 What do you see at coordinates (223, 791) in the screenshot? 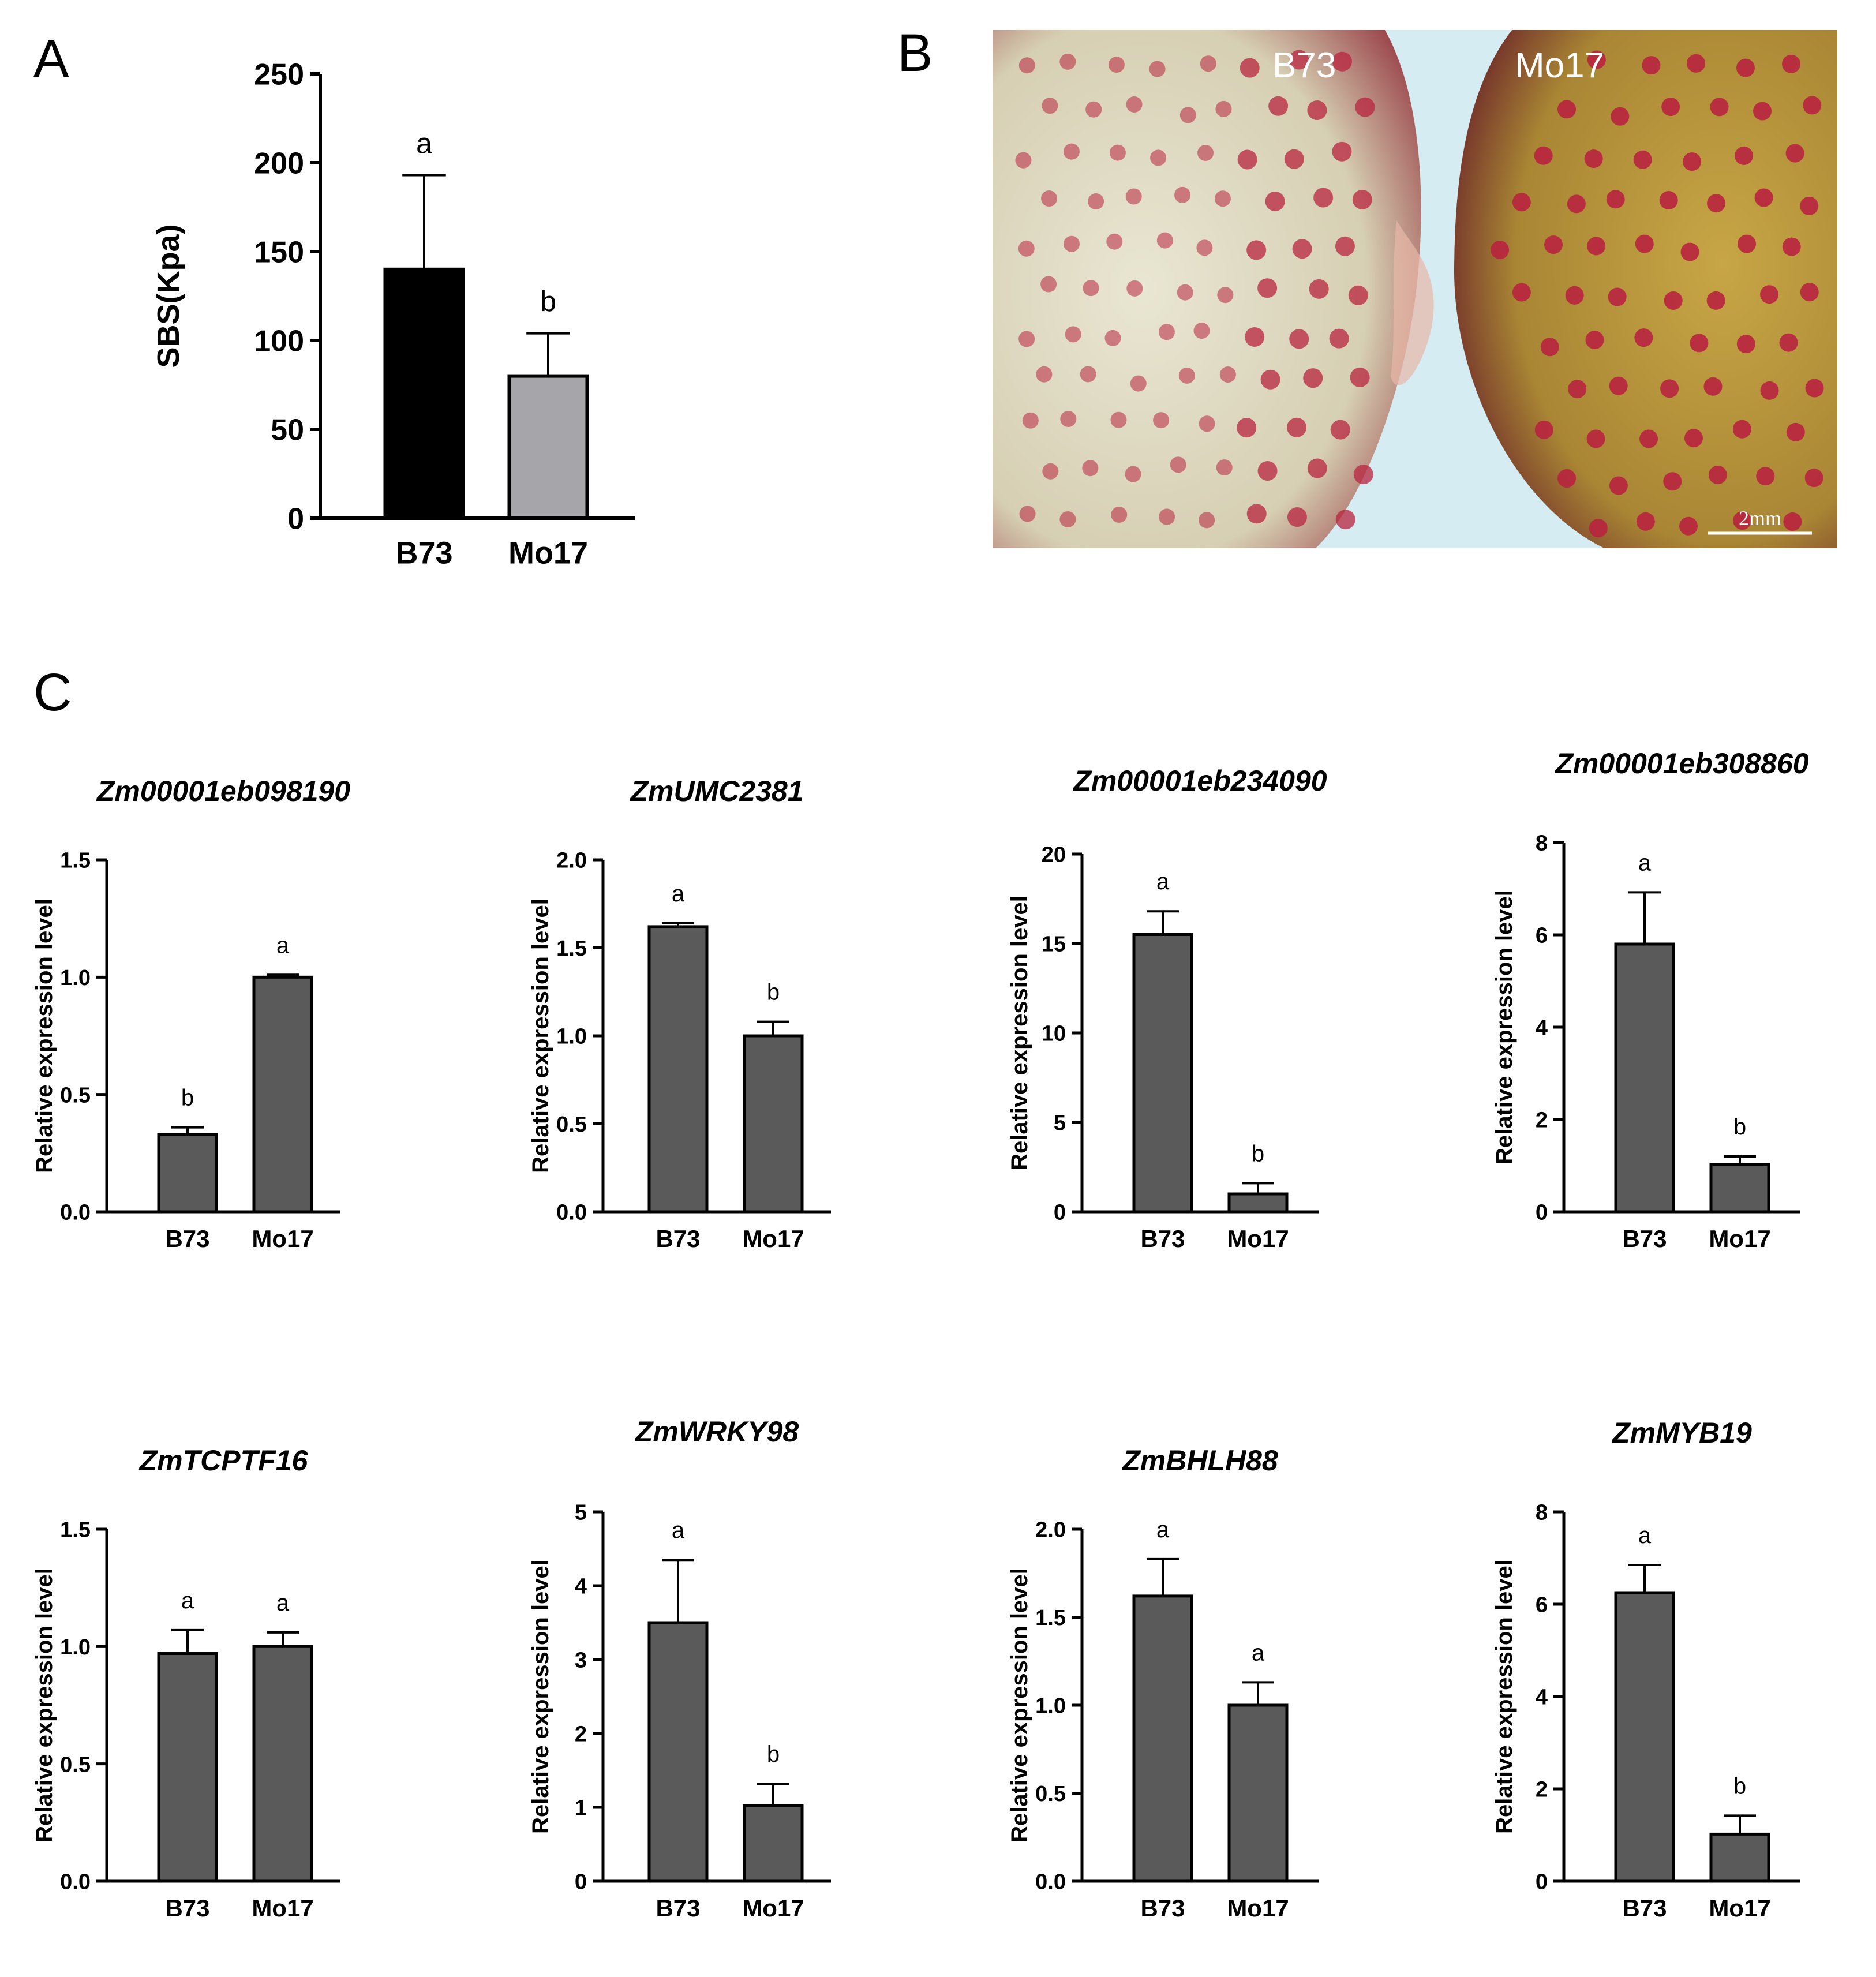
I see `chart-title: Zm00001eb098190` at bounding box center [223, 791].